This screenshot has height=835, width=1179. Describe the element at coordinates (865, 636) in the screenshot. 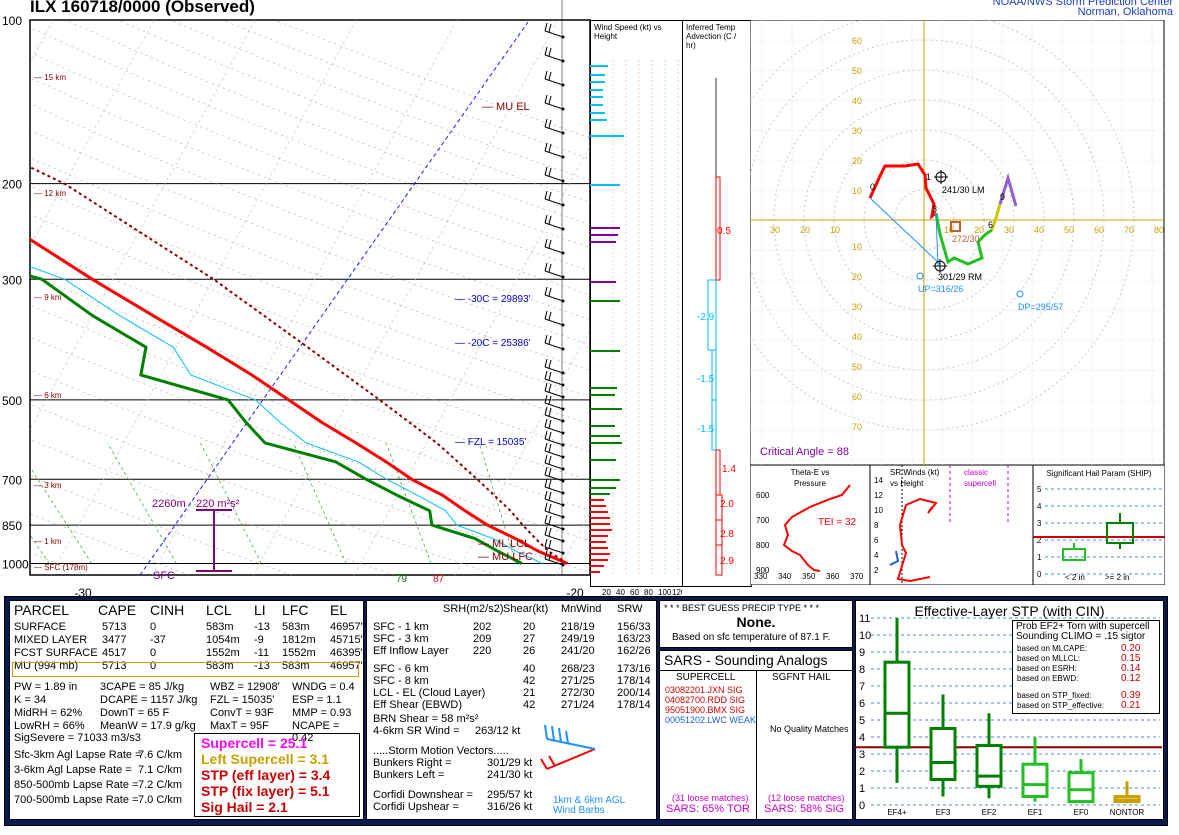

I see `stp-y-tick: 10` at that location.